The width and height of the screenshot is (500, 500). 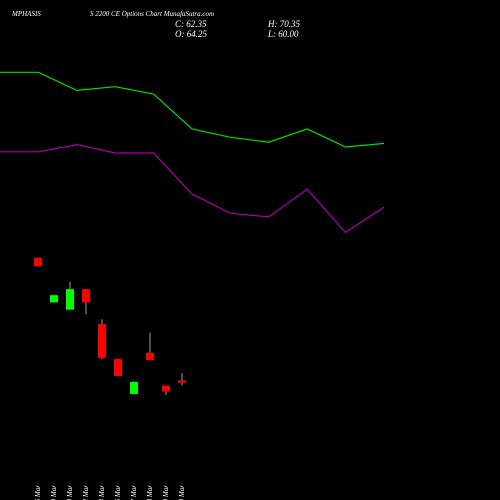 I want to click on close-label: C: 62.35, so click(x=191, y=24).